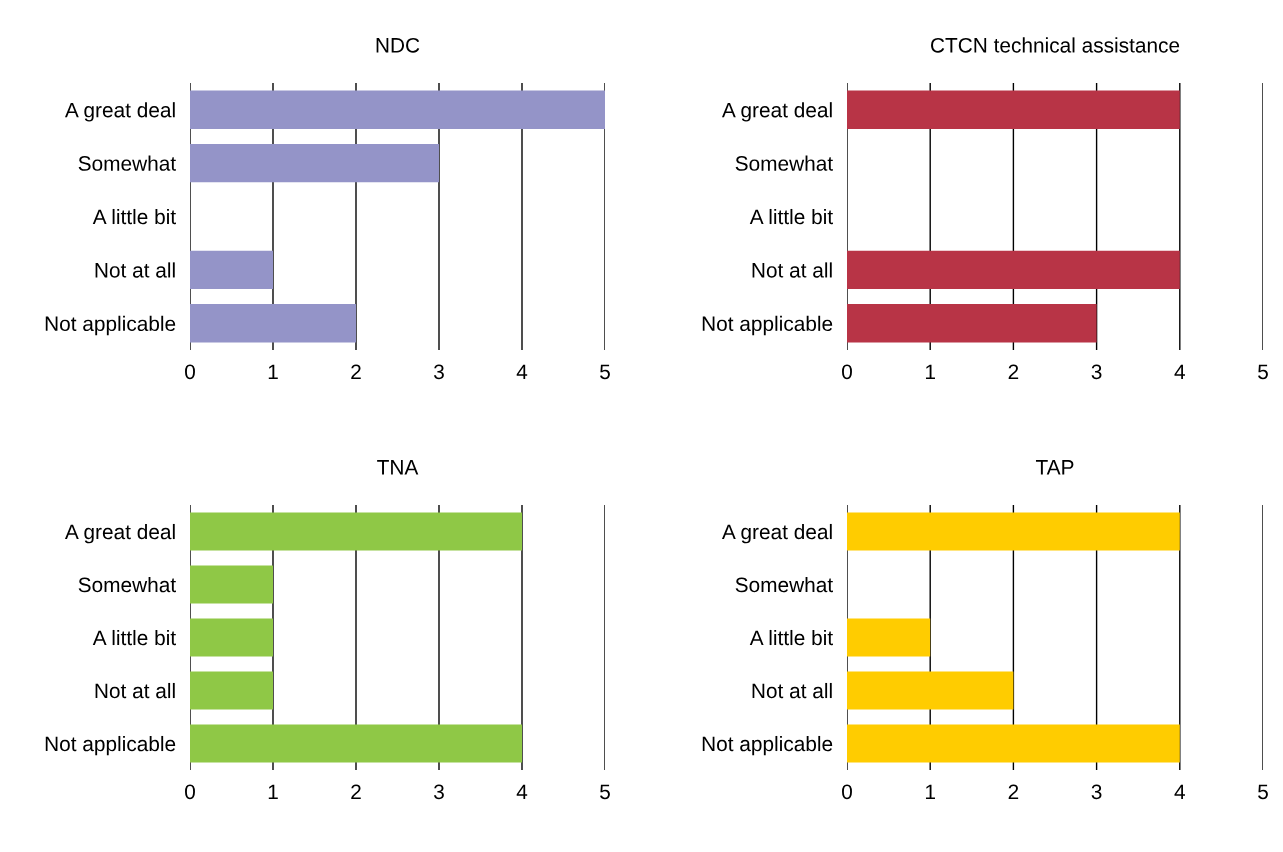 The image size is (1283, 852). I want to click on chart-title: TNA, so click(398, 467).